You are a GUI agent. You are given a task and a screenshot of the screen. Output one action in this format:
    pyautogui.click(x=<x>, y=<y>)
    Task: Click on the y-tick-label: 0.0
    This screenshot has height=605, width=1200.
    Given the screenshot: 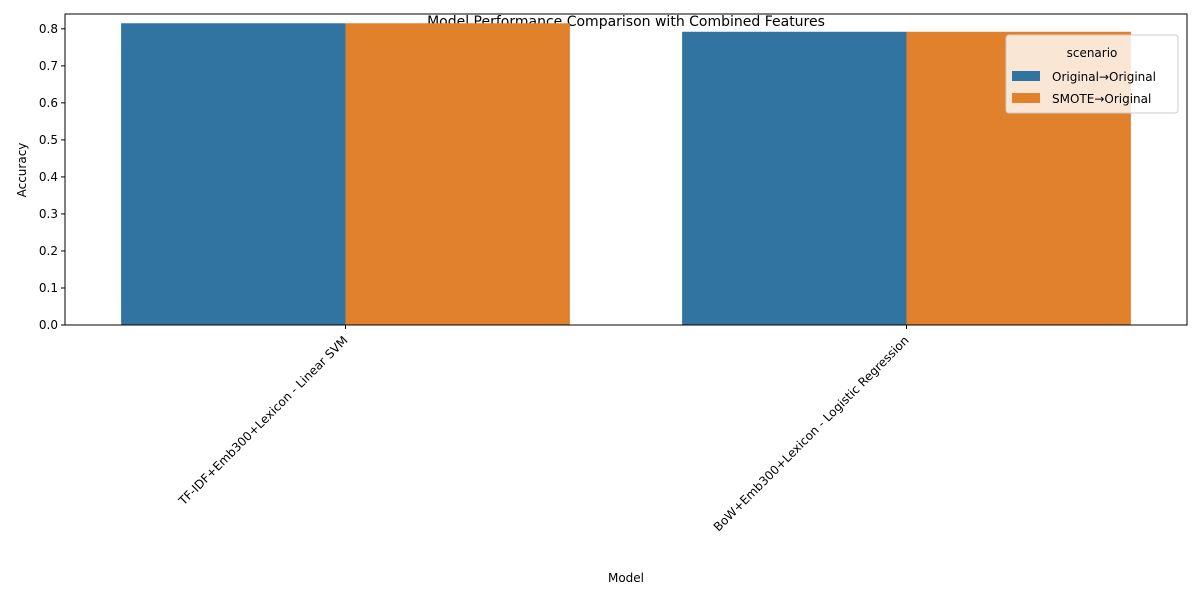 What is the action you would take?
    pyautogui.click(x=48, y=325)
    